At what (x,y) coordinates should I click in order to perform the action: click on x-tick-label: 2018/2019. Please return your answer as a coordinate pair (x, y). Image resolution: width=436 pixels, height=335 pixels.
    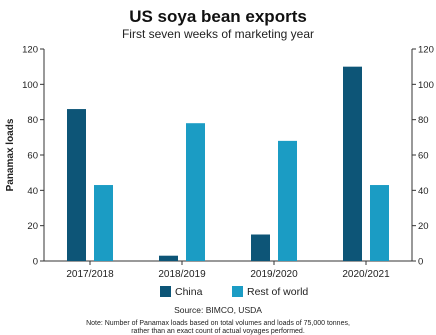
    Looking at the image, I should click on (182, 274).